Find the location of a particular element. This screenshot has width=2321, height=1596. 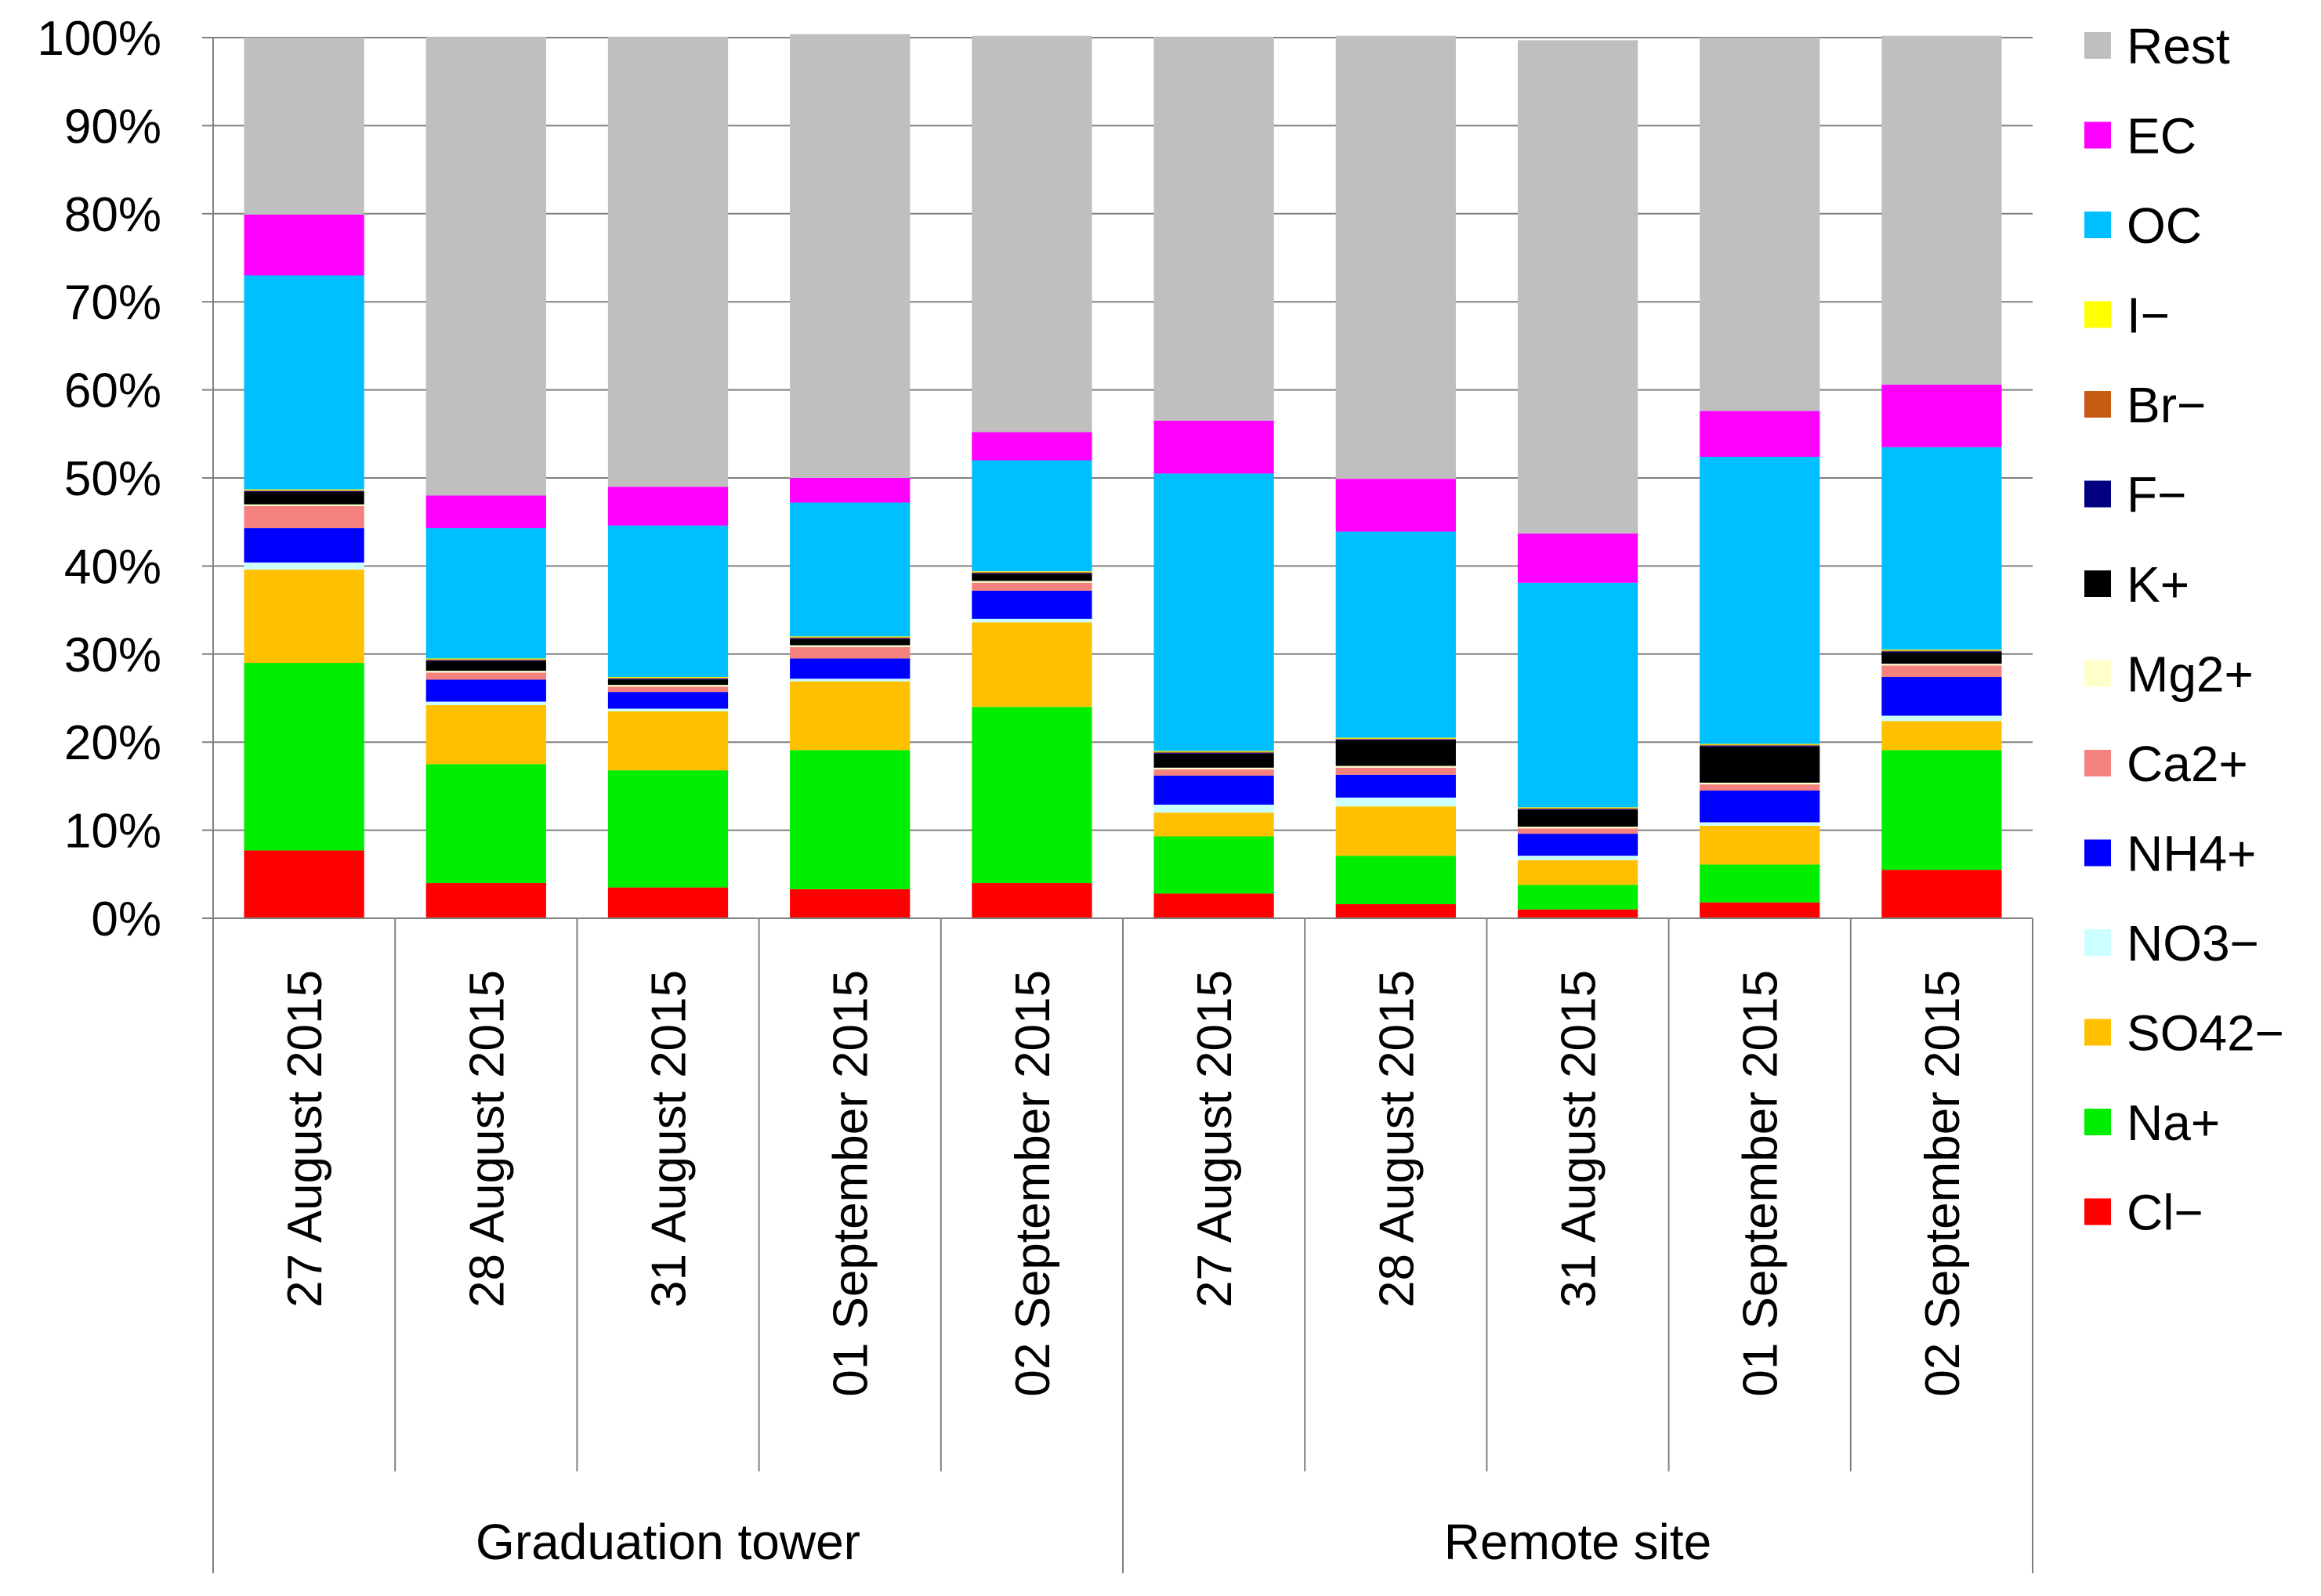

legend-label: Na+ is located at coordinates (2173, 1123).